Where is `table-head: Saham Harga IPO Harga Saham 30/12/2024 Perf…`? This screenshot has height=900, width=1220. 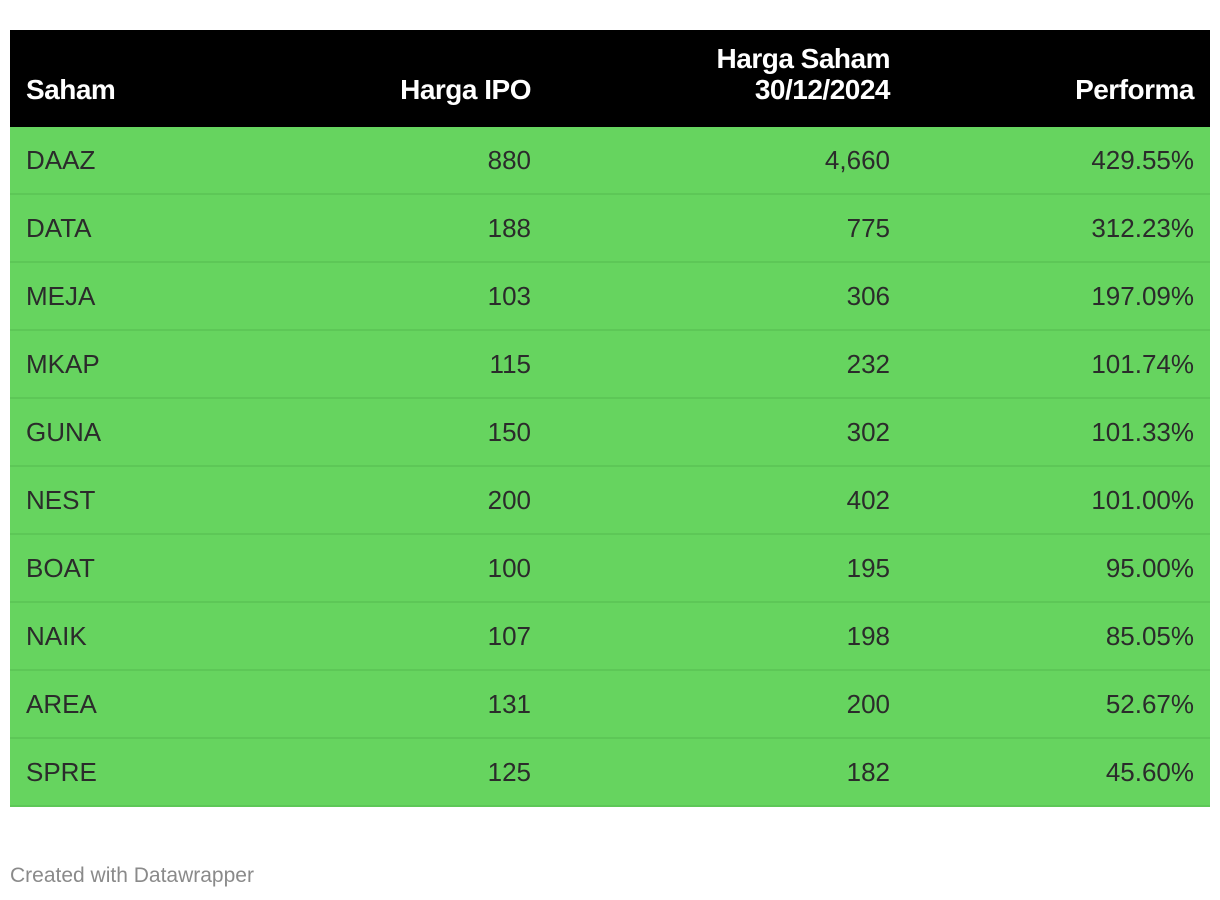
table-head: Saham Harga IPO Harga Saham 30/12/2024 Perf… is located at coordinates (610, 78).